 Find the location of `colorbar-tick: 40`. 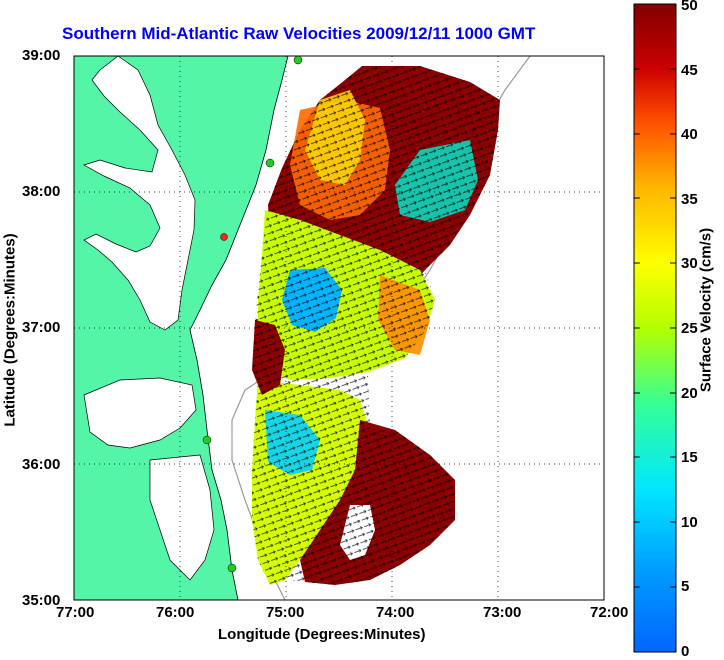

colorbar-tick: 40 is located at coordinates (689, 134).